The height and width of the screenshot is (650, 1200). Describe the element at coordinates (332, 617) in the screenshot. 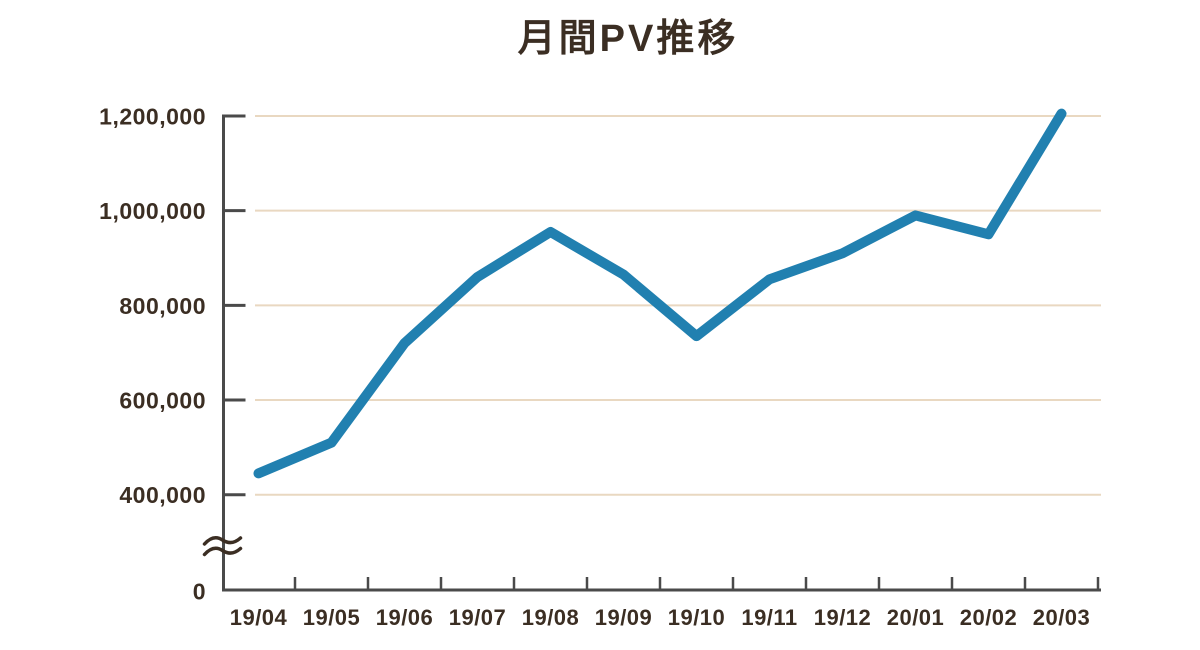

I see `x-axis-label: 19/05` at that location.